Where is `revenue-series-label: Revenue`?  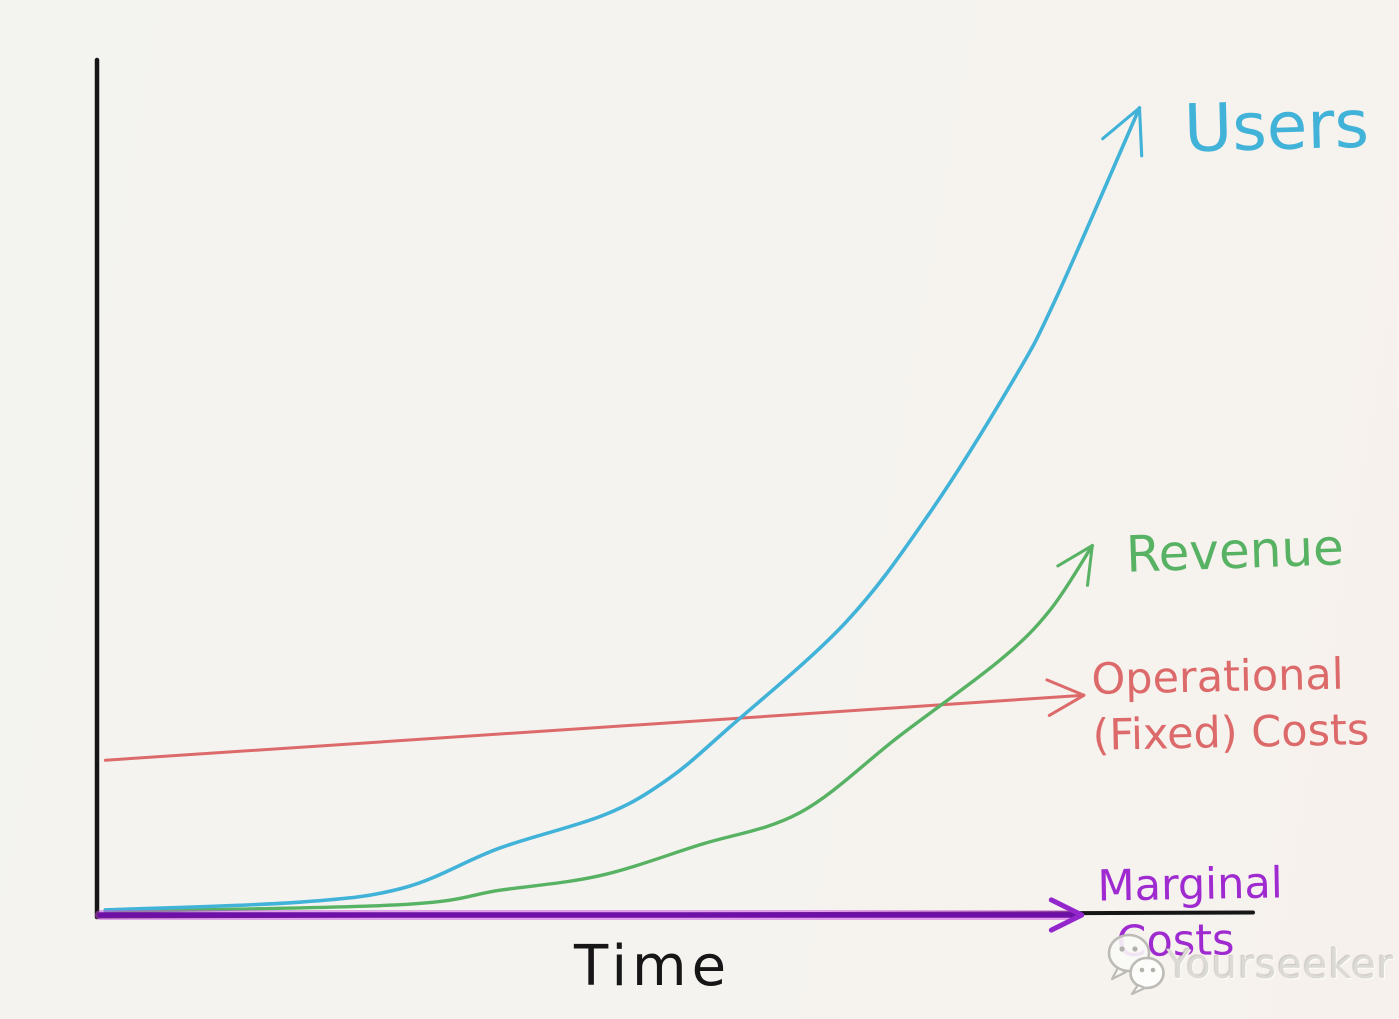
revenue-series-label: Revenue is located at coordinates (1235, 551).